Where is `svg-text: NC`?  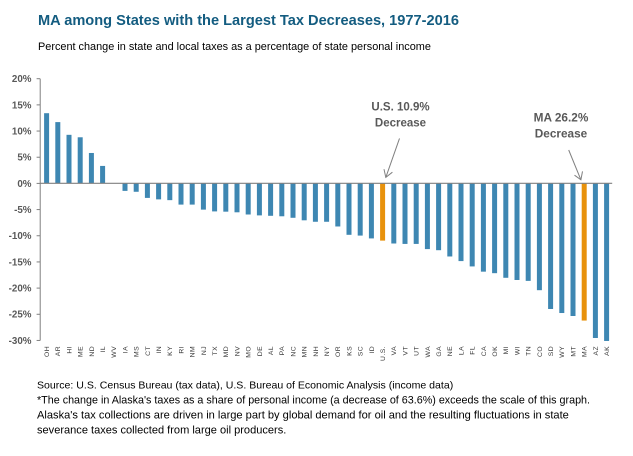 svg-text: NC is located at coordinates (293, 351).